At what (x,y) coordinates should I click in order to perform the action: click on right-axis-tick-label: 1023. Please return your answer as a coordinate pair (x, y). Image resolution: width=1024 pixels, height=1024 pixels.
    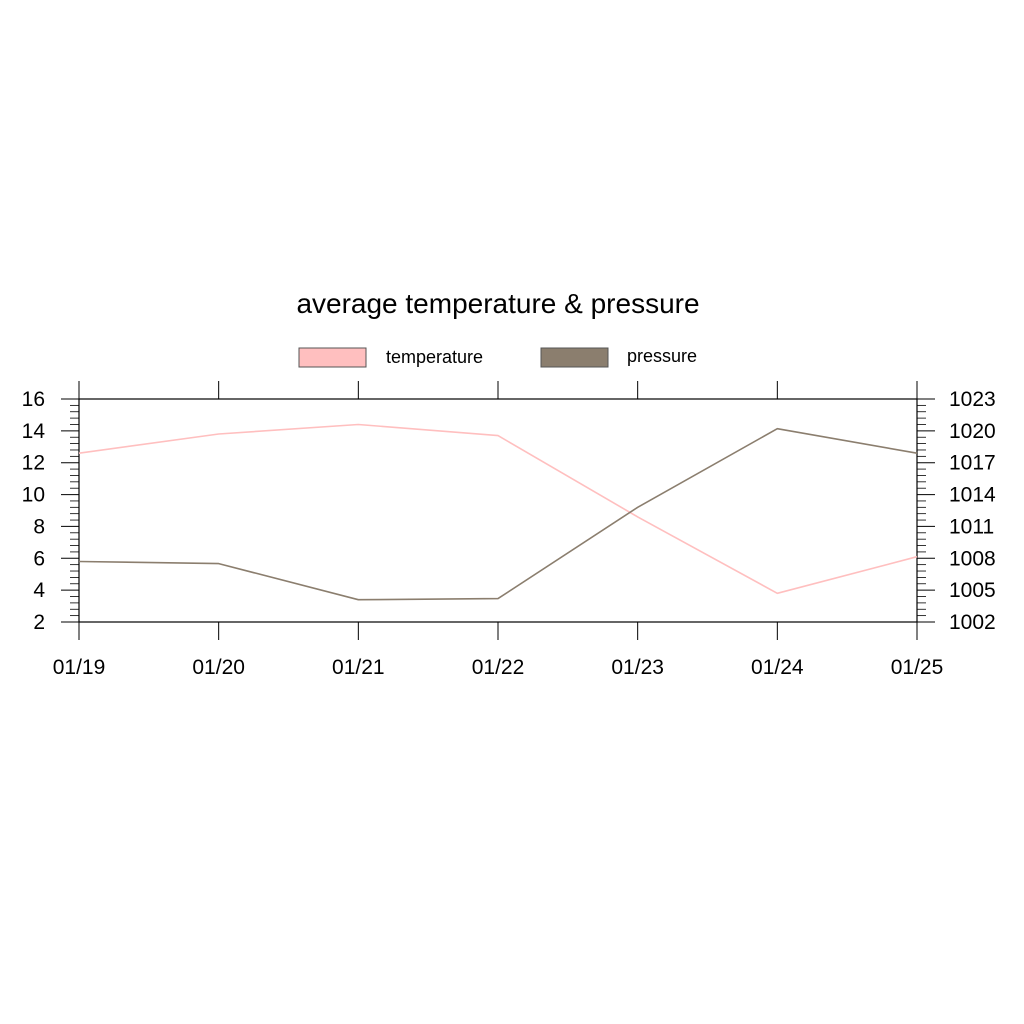
    Looking at the image, I should click on (972, 399).